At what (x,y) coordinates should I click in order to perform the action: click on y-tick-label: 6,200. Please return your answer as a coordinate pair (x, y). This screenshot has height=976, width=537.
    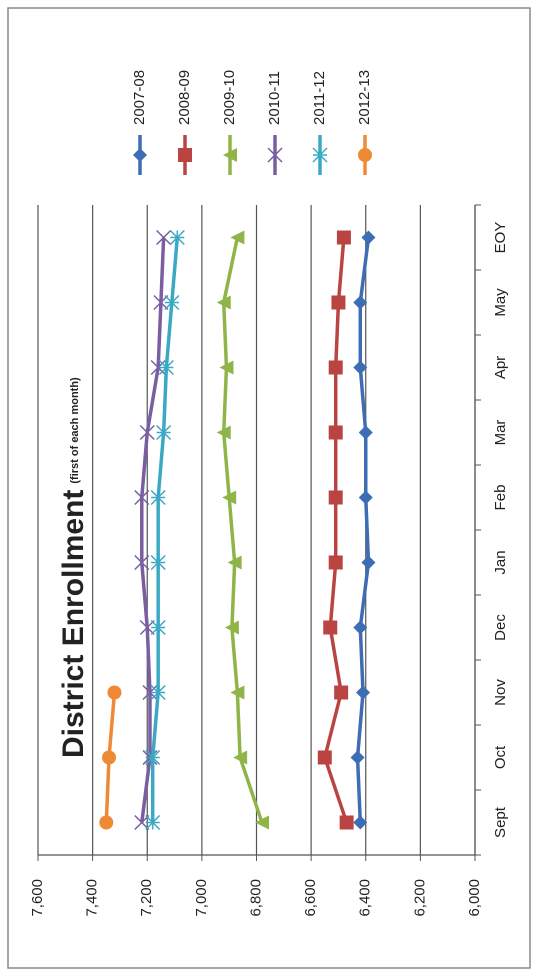
    Looking at the image, I should click on (419, 898).